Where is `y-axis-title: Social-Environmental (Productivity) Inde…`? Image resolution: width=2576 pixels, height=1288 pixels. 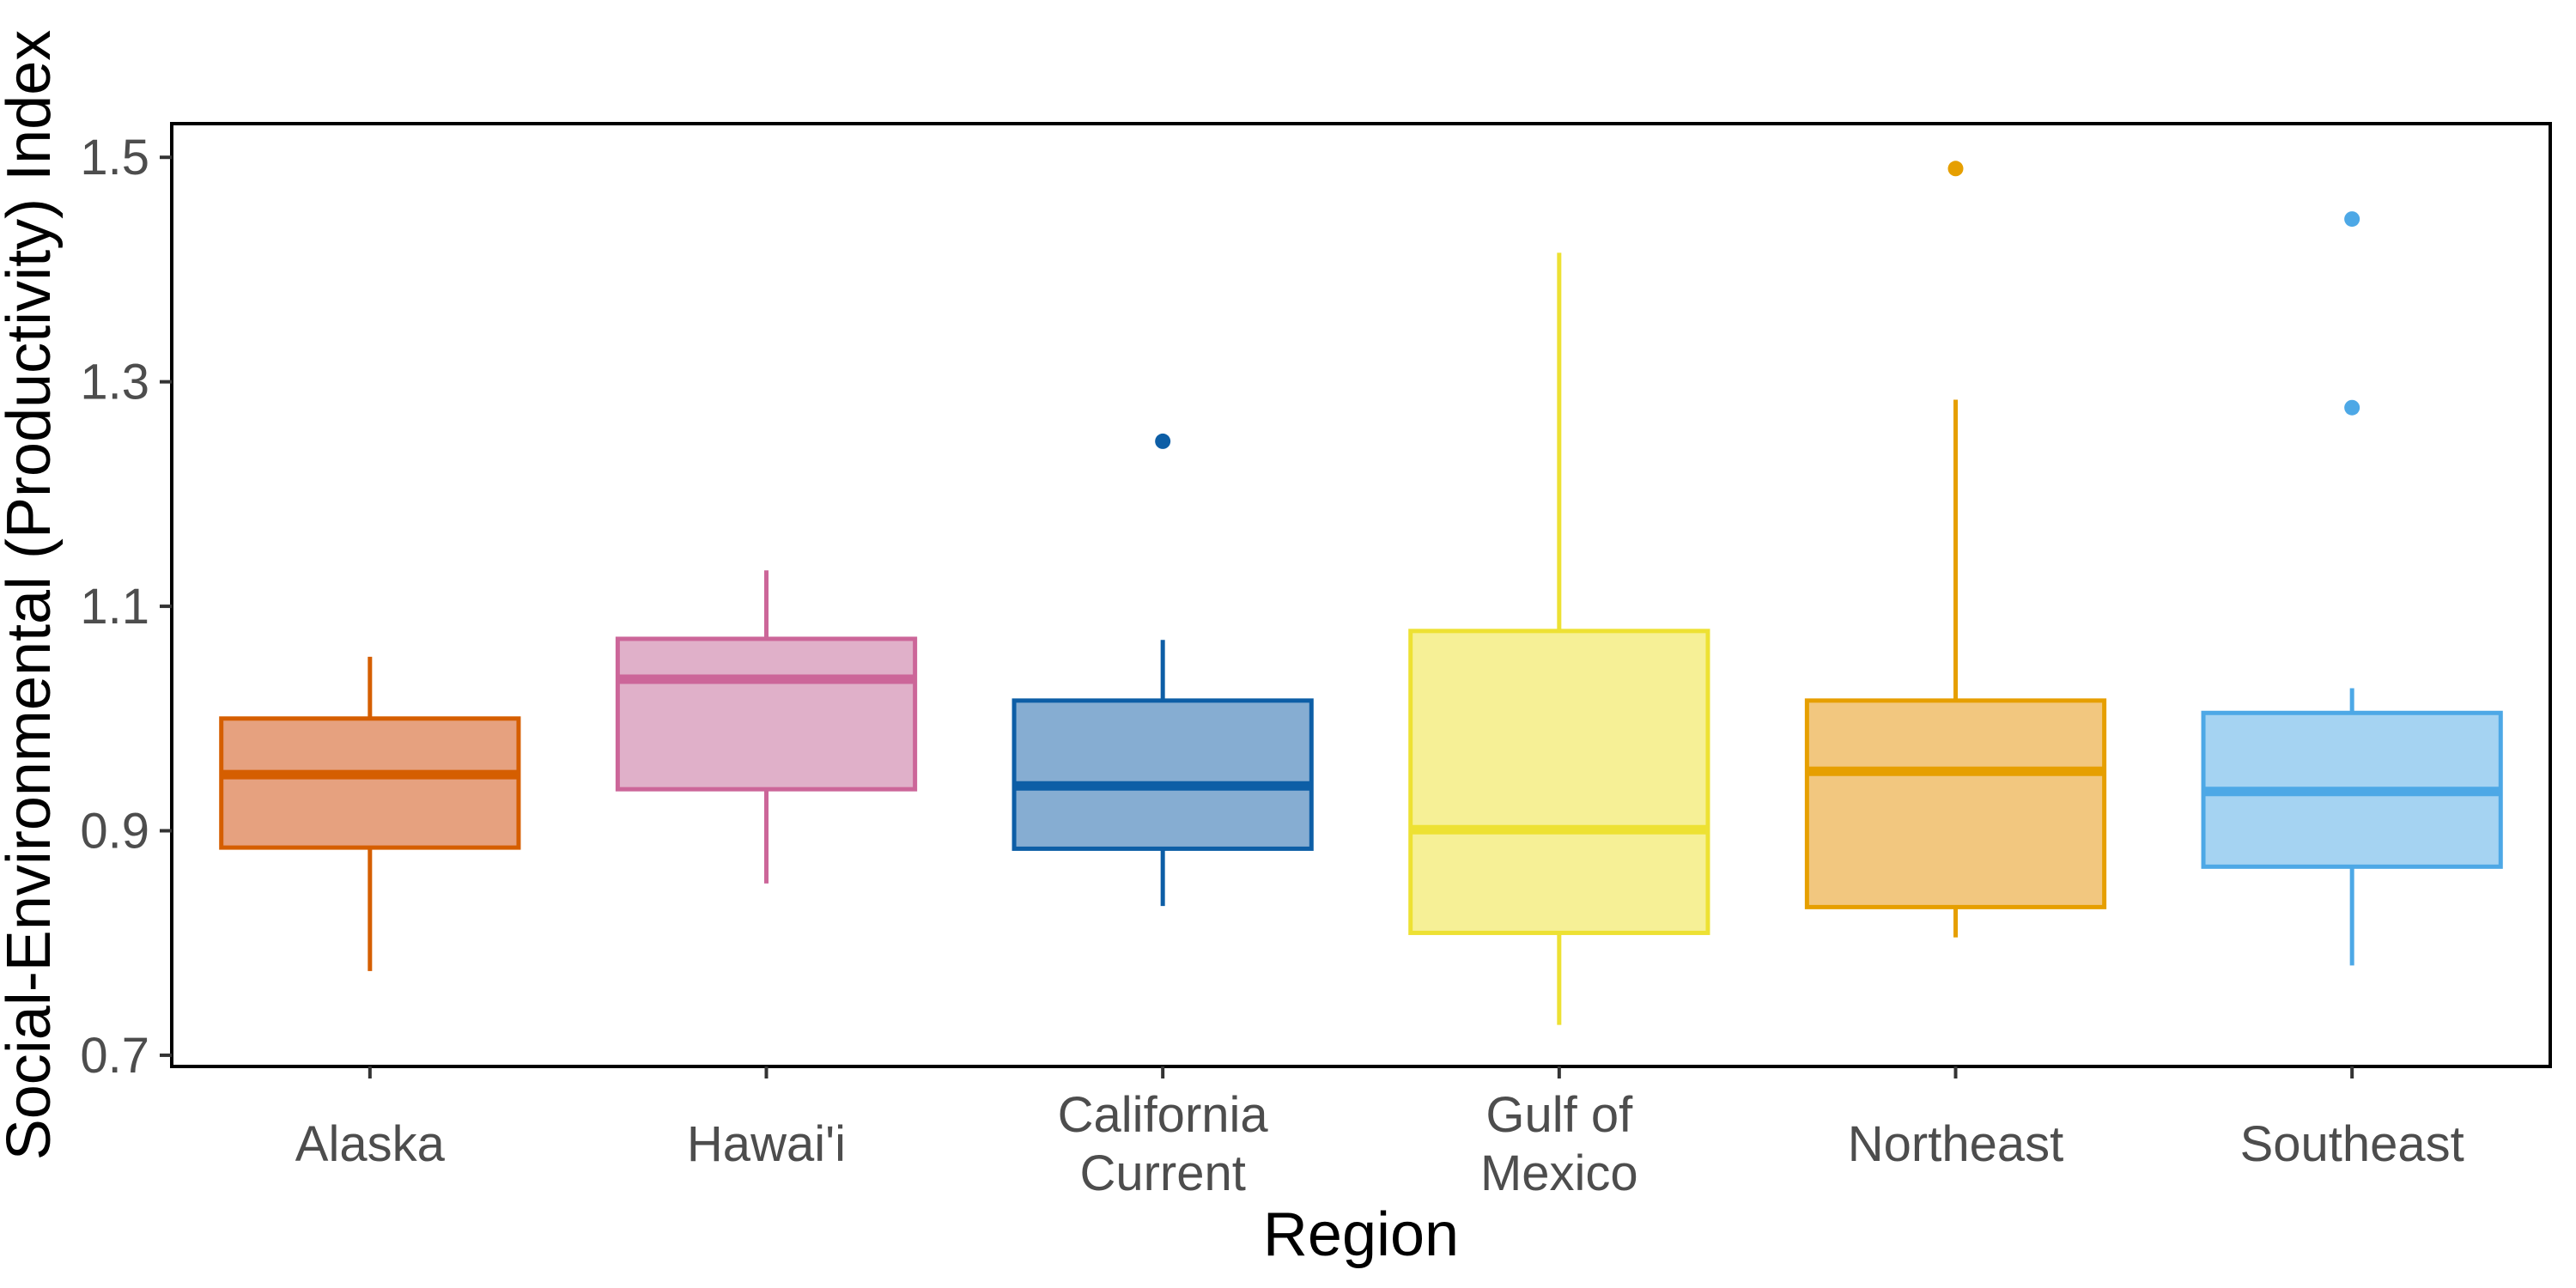
y-axis-title: Social-Environmental (Productivity) Inde… is located at coordinates (32, 596).